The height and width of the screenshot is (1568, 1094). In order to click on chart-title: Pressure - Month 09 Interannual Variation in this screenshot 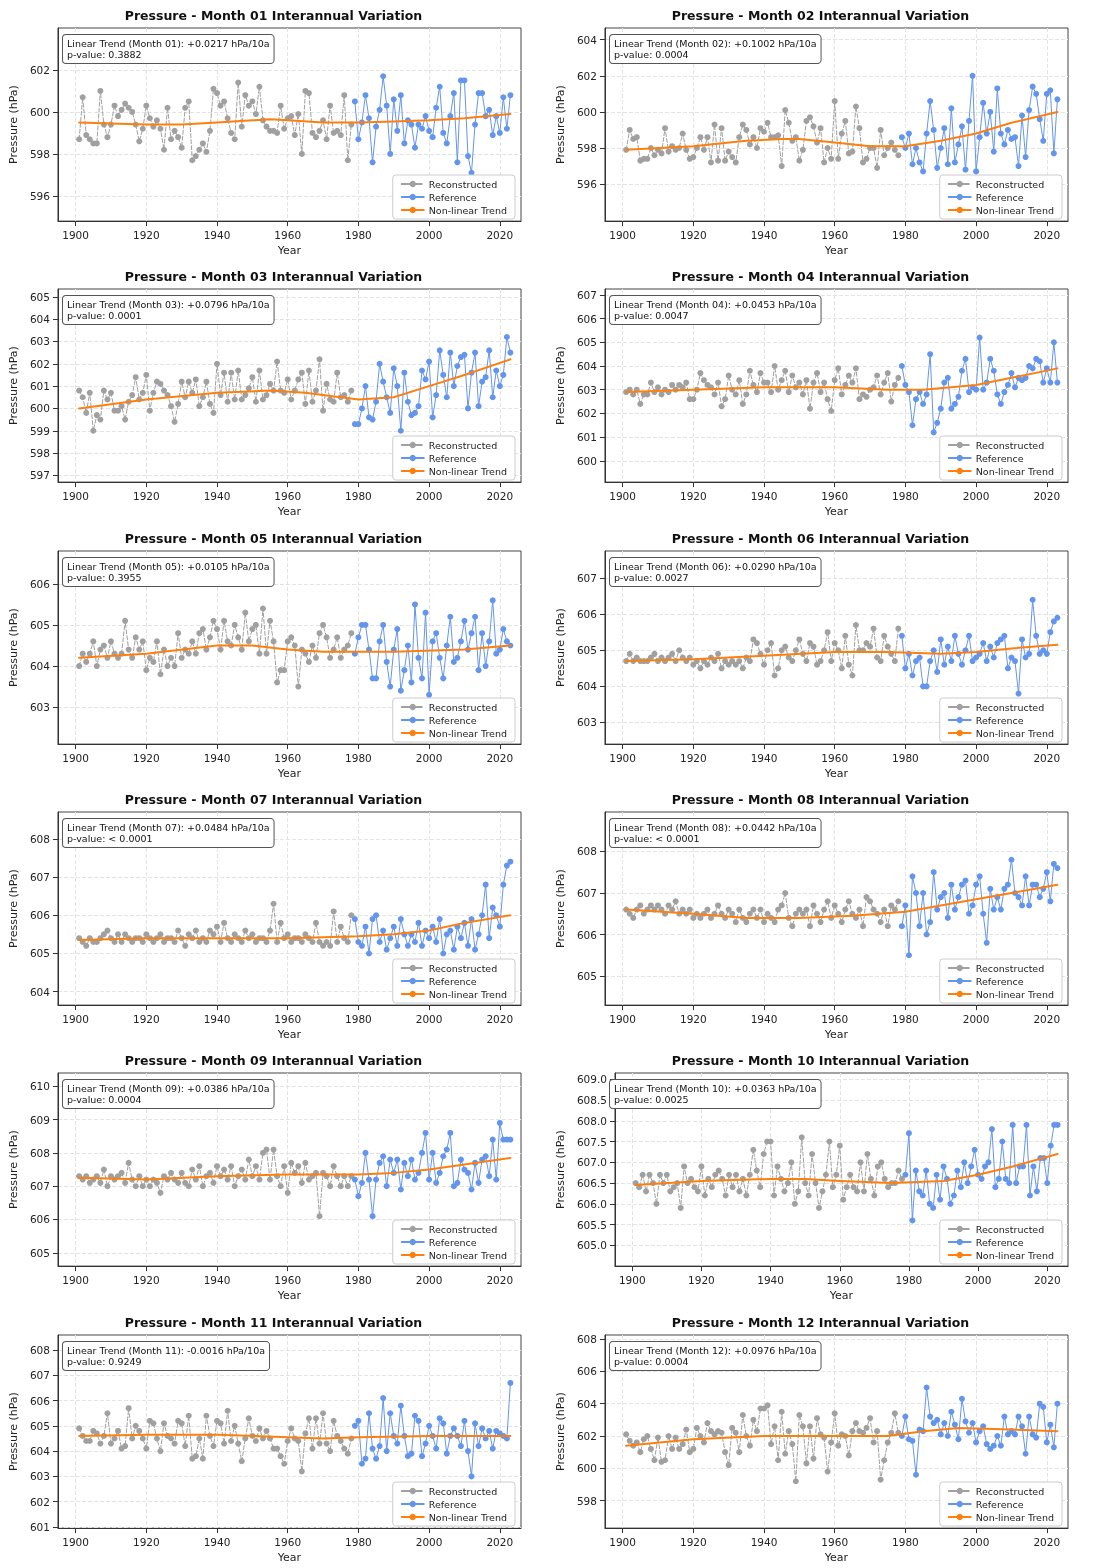, I will do `click(273, 1061)`.